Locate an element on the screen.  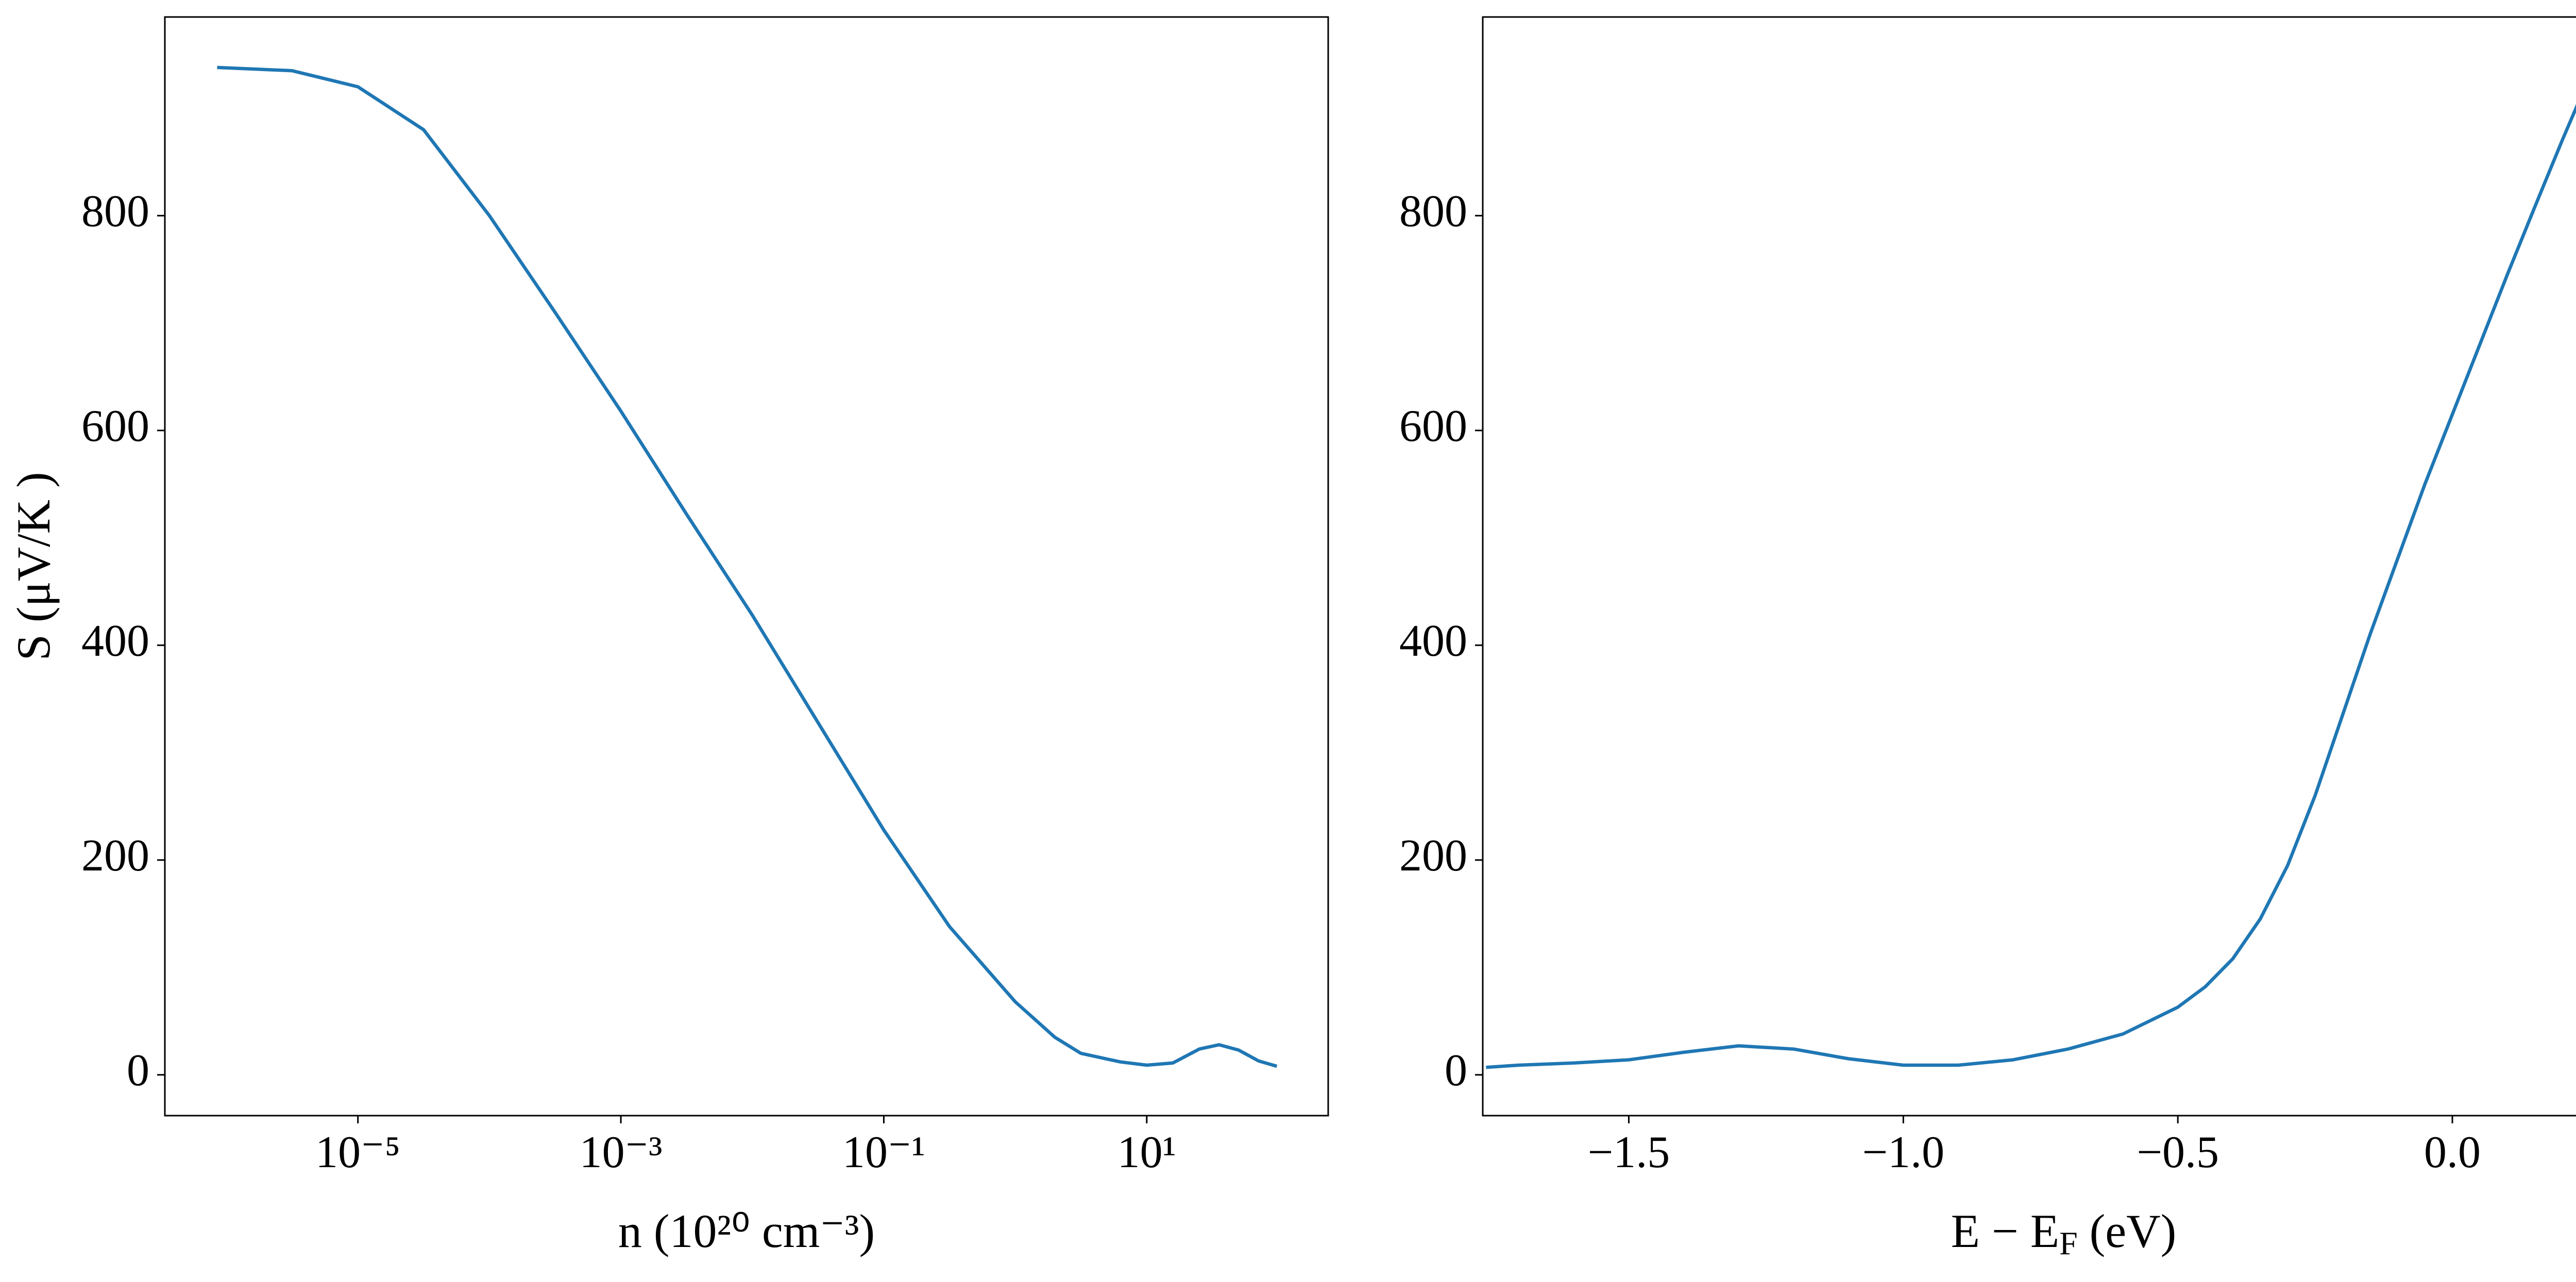
x-tick-label: −1.5 is located at coordinates (1629, 1152).